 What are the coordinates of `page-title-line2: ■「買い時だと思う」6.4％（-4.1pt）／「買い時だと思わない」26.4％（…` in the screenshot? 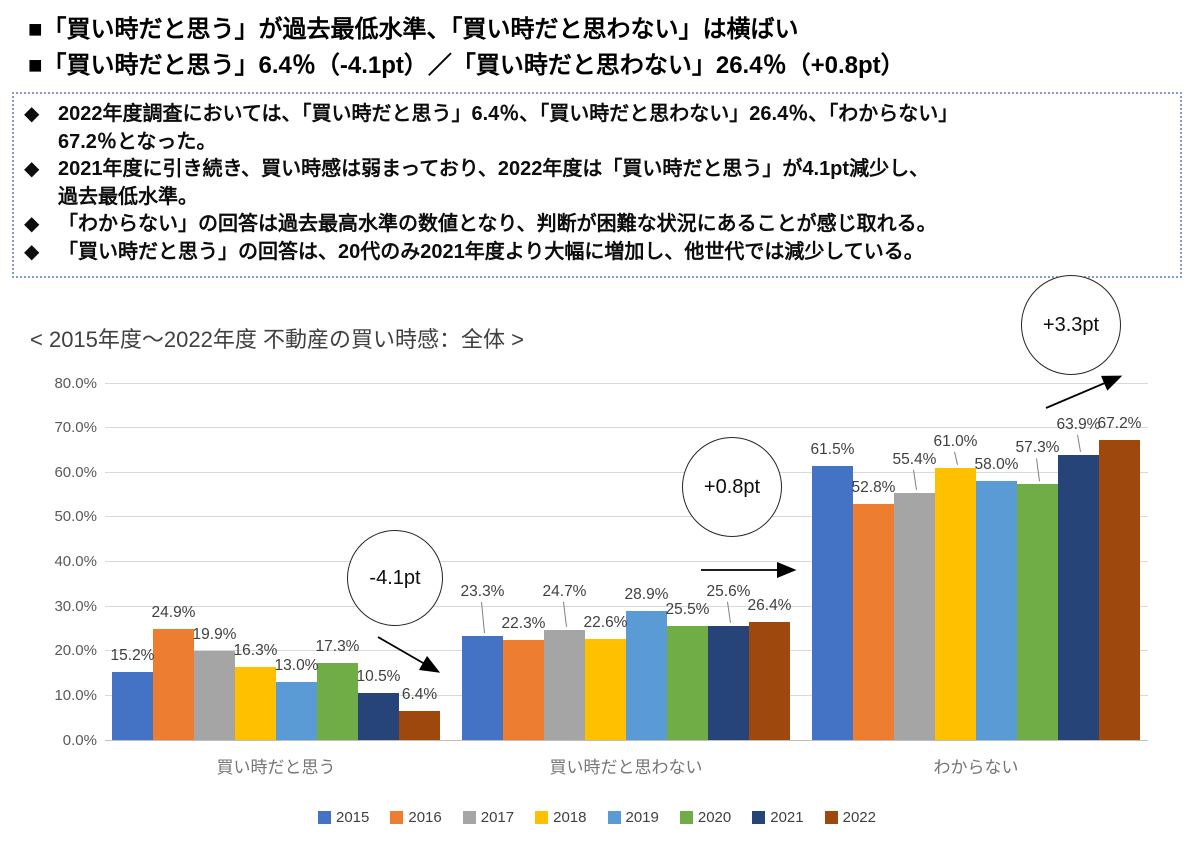 It's located at (466, 65).